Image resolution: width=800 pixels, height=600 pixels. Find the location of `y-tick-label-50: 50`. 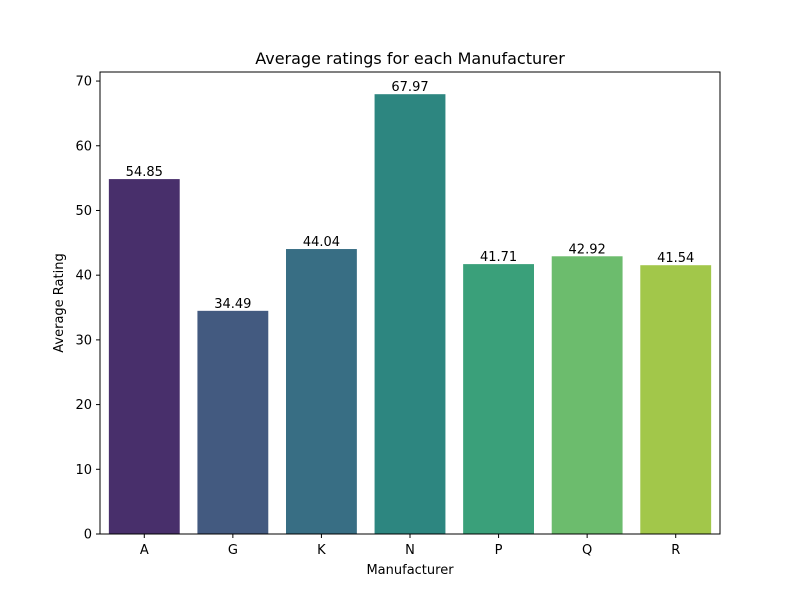

y-tick-label-50: 50 is located at coordinates (83, 211).